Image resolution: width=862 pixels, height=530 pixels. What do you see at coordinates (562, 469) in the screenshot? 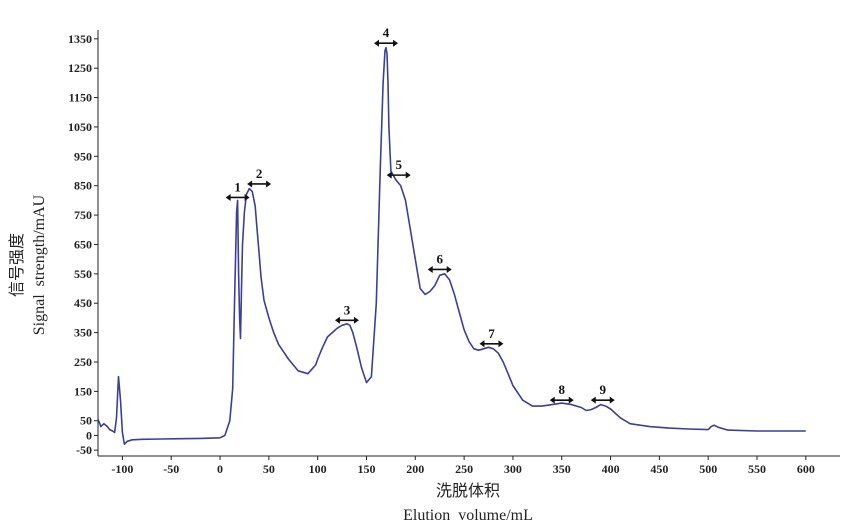
I see `x-tick-label: 350` at bounding box center [562, 469].